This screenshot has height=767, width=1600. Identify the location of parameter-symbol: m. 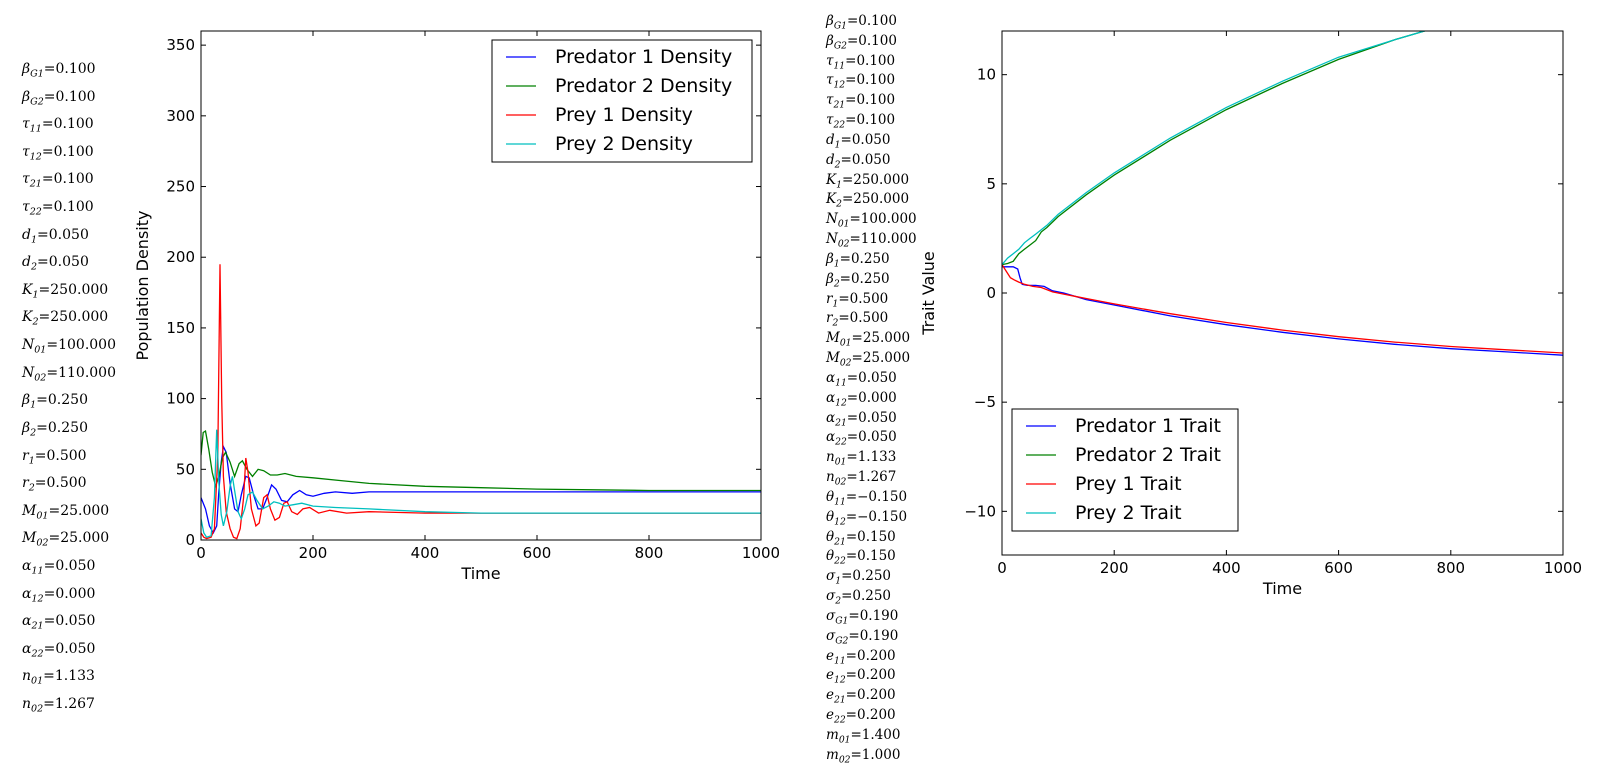
(832, 754).